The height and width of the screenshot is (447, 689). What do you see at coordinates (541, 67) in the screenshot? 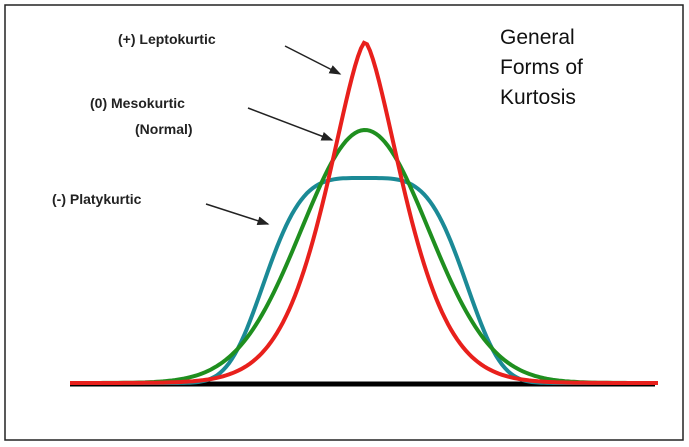
I see `title-line: Forms of` at bounding box center [541, 67].